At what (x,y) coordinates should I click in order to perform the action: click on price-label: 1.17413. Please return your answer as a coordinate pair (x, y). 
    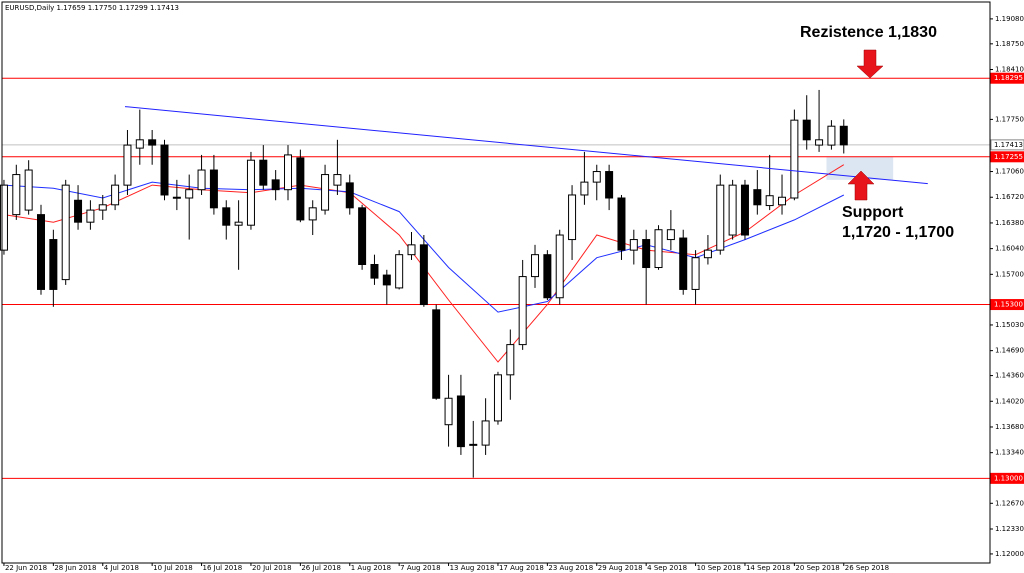
    Looking at the image, I should click on (1008, 145).